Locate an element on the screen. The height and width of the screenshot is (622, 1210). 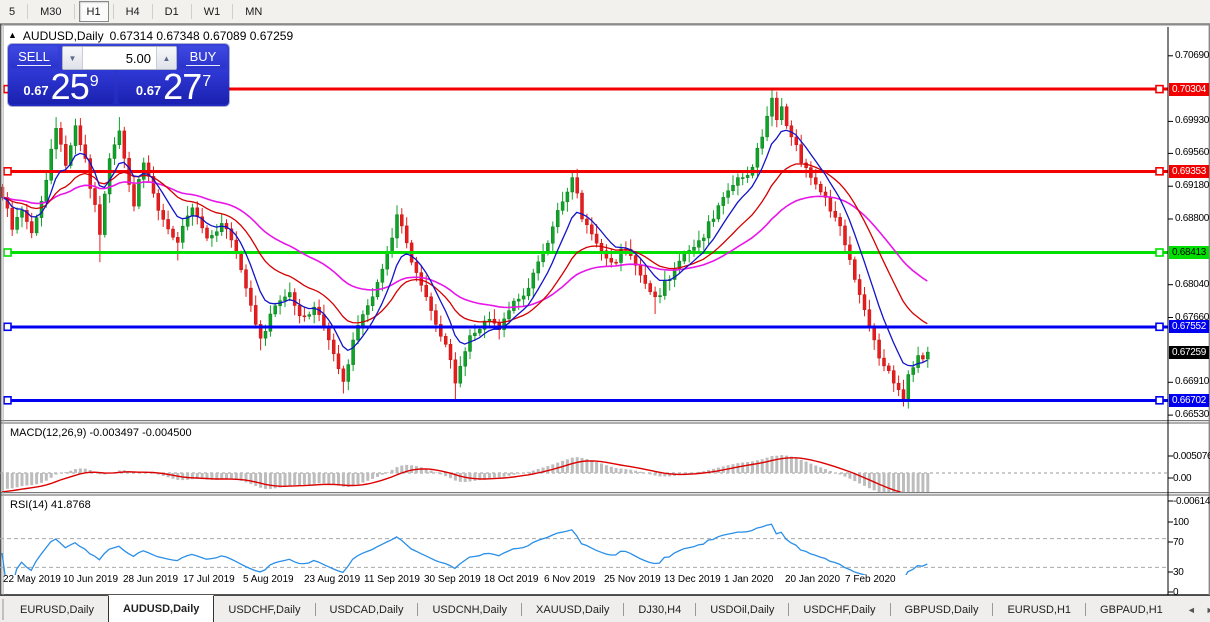
price-tick-label: 0.66910 is located at coordinates (1192, 382).